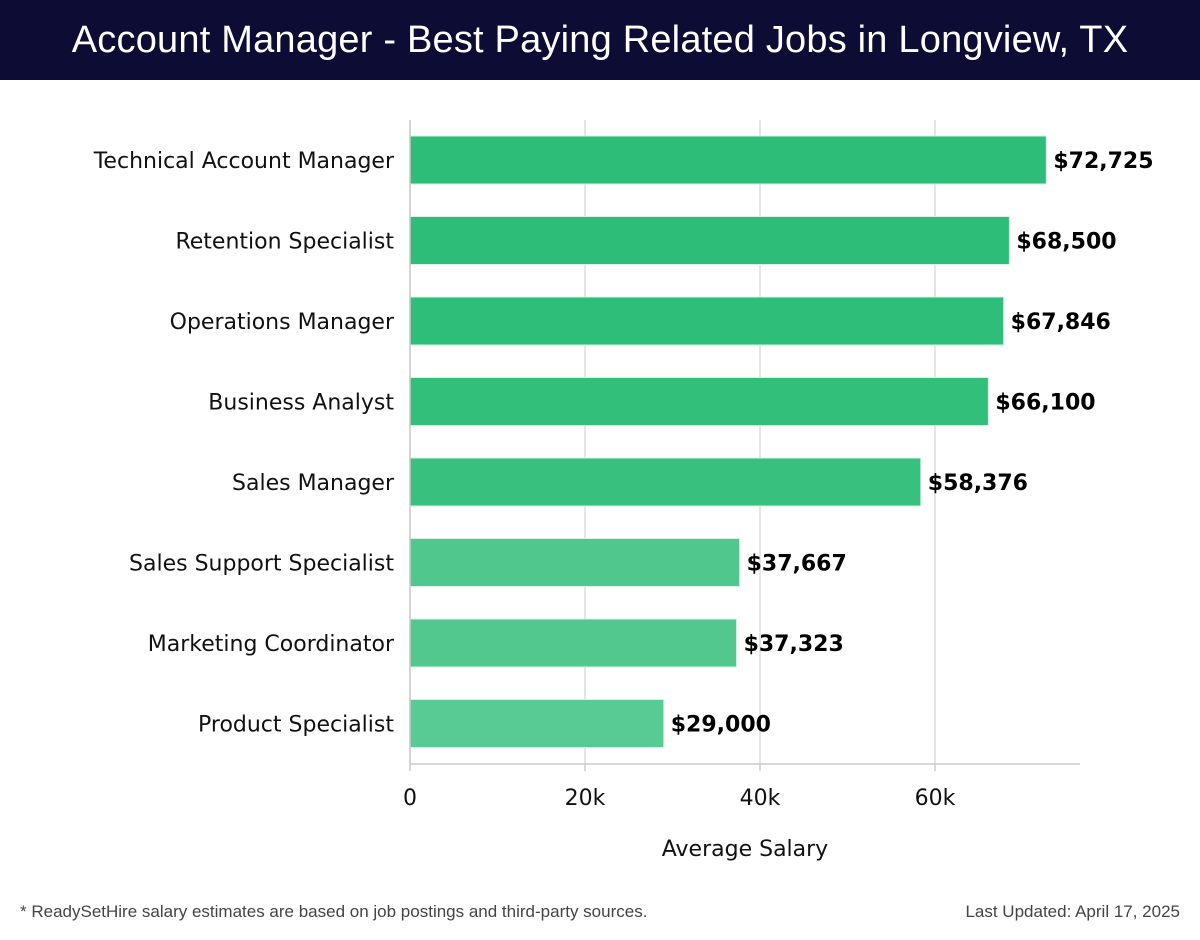 Image resolution: width=1200 pixels, height=940 pixels. I want to click on category-label: Business Analyst, so click(301, 403).